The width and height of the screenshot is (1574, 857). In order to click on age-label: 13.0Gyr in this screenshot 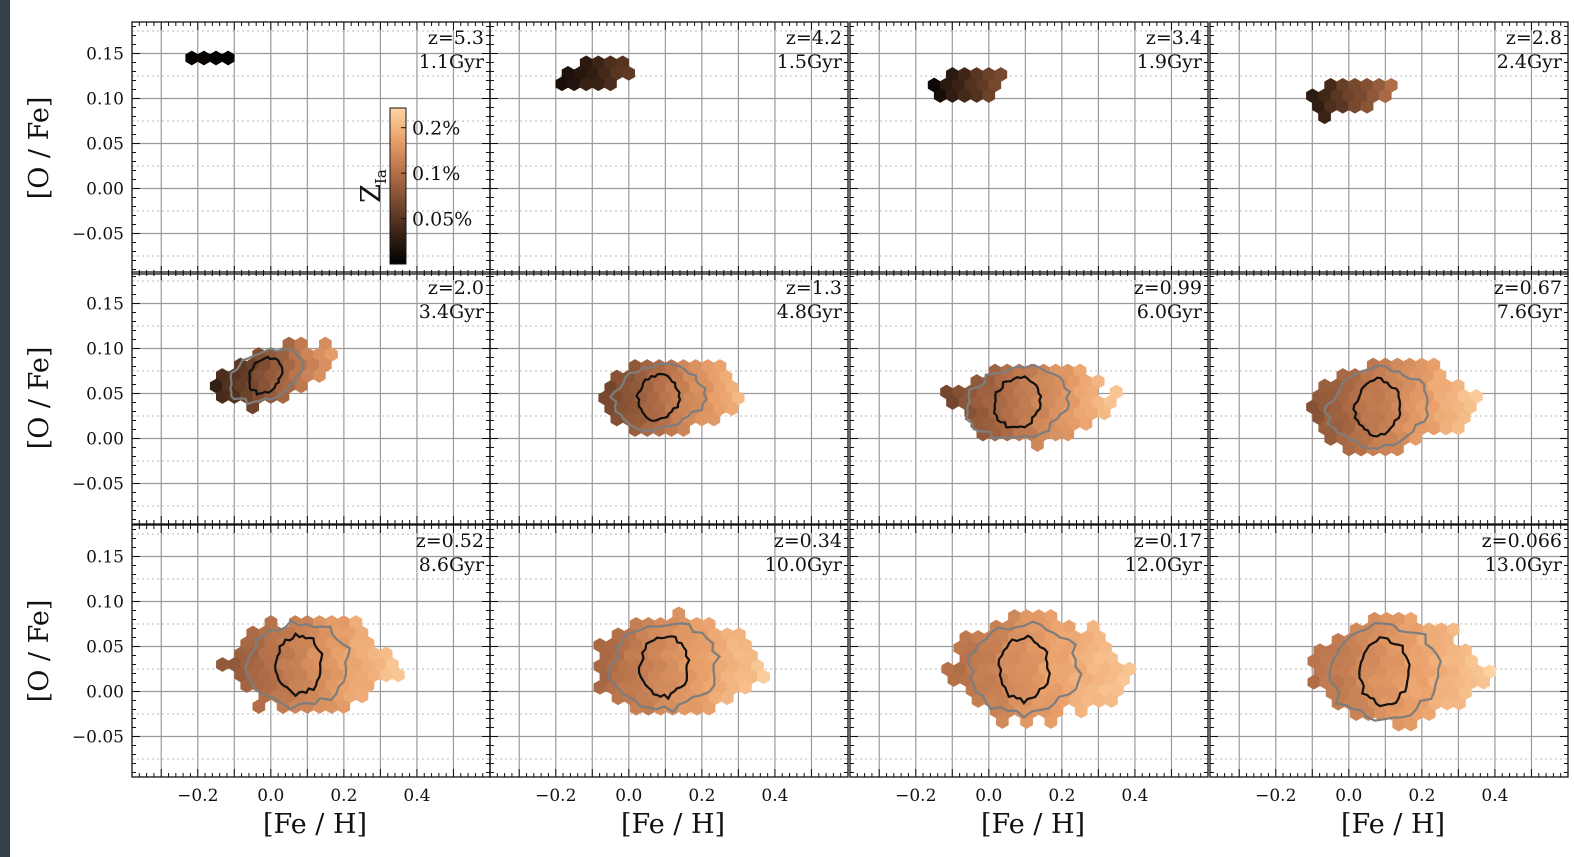, I will do `click(1524, 565)`.